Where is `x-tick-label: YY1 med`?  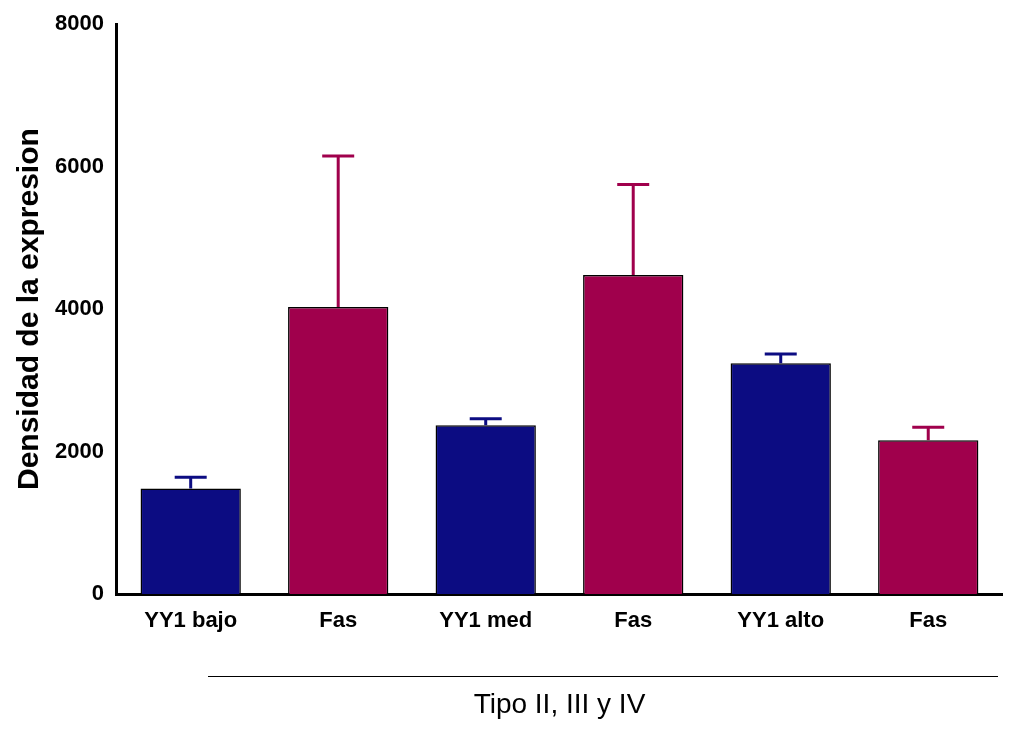 x-tick-label: YY1 med is located at coordinates (486, 620).